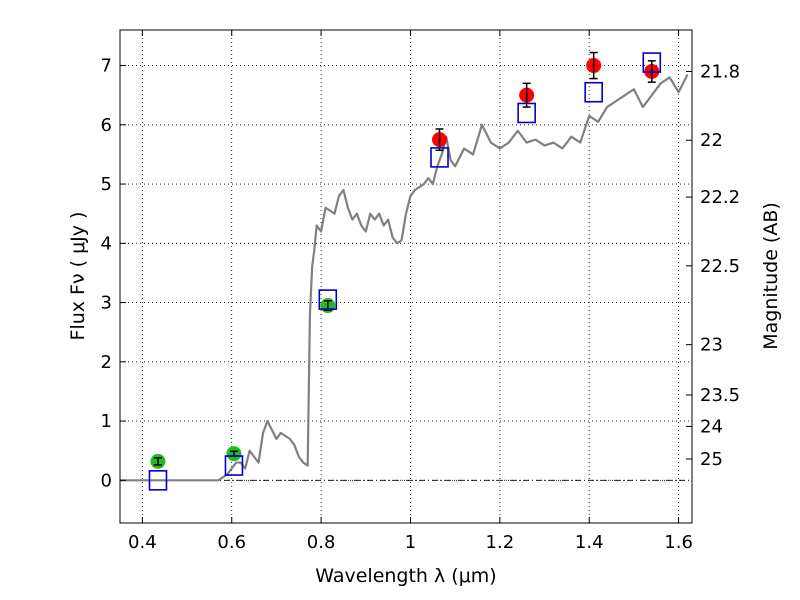 The image size is (800, 600). I want to click on x-tick-label: 1.6, so click(678, 542).